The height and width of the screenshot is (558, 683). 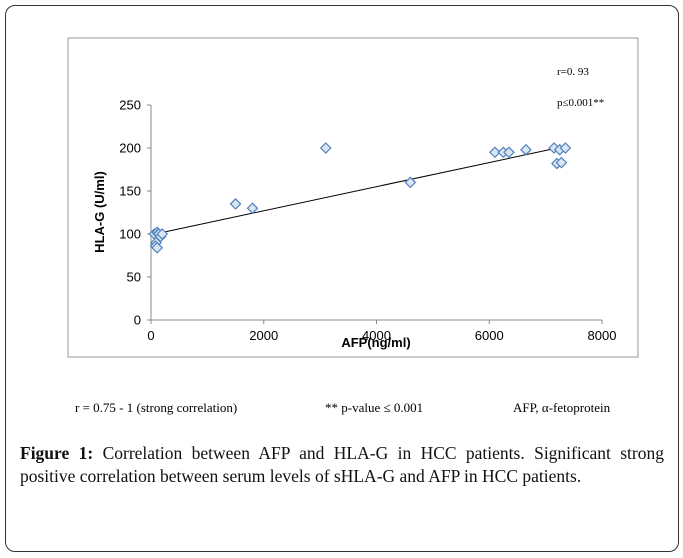 I want to click on x-axis-title: AFP(ng/ml), so click(x=375, y=342).